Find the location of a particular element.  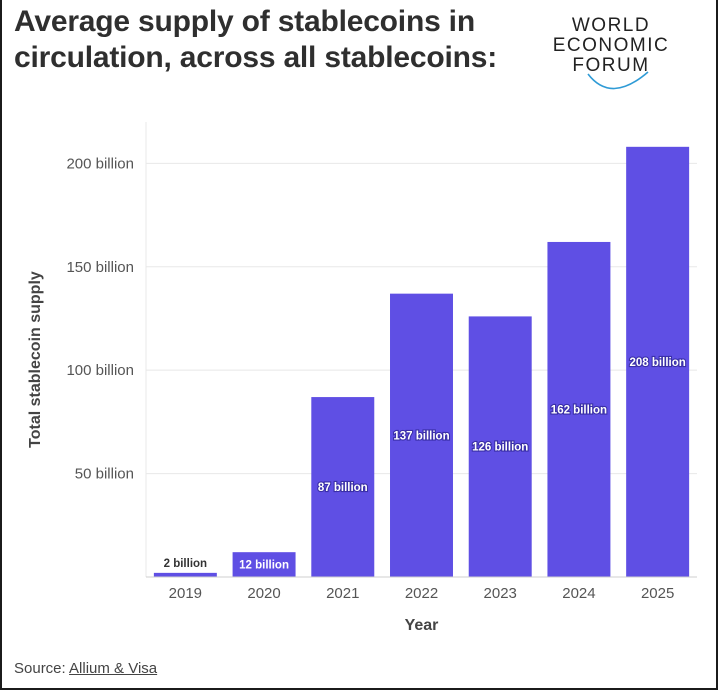

x-tick-label: 2025 is located at coordinates (657, 593).